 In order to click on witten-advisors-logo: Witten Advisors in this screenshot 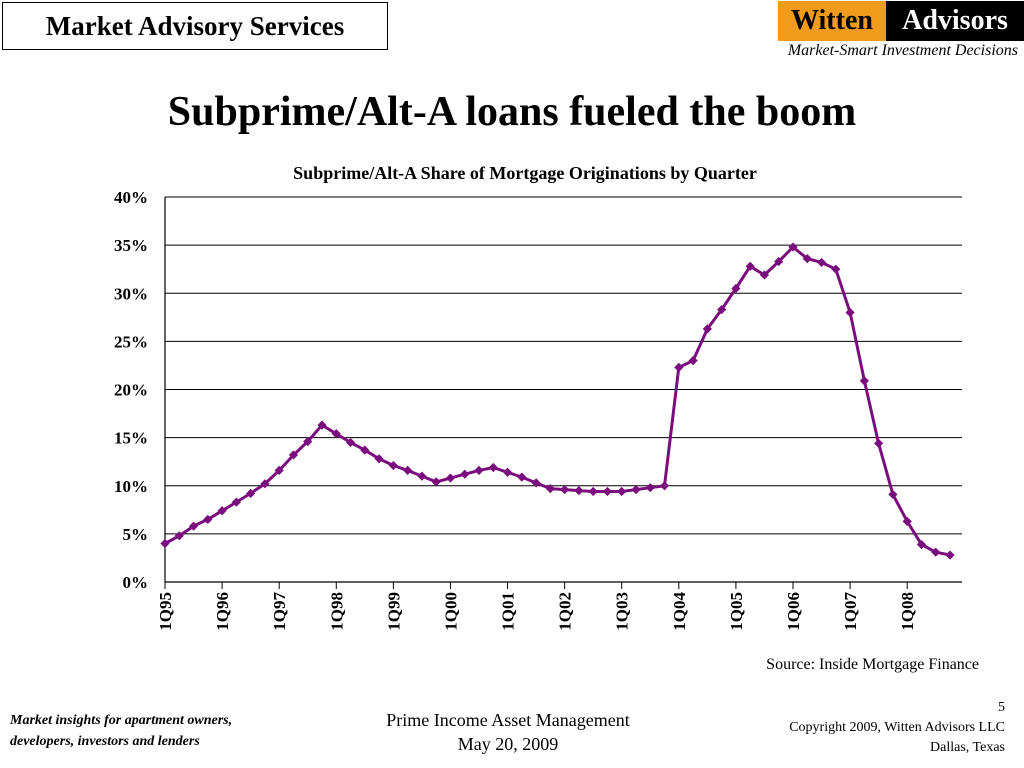, I will do `click(901, 21)`.